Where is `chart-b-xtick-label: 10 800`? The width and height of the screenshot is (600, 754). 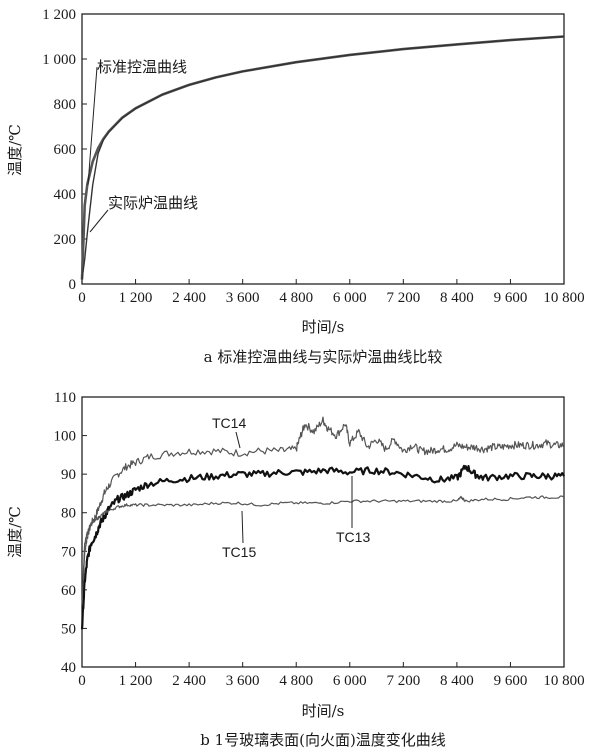 chart-b-xtick-label: 10 800 is located at coordinates (563, 681).